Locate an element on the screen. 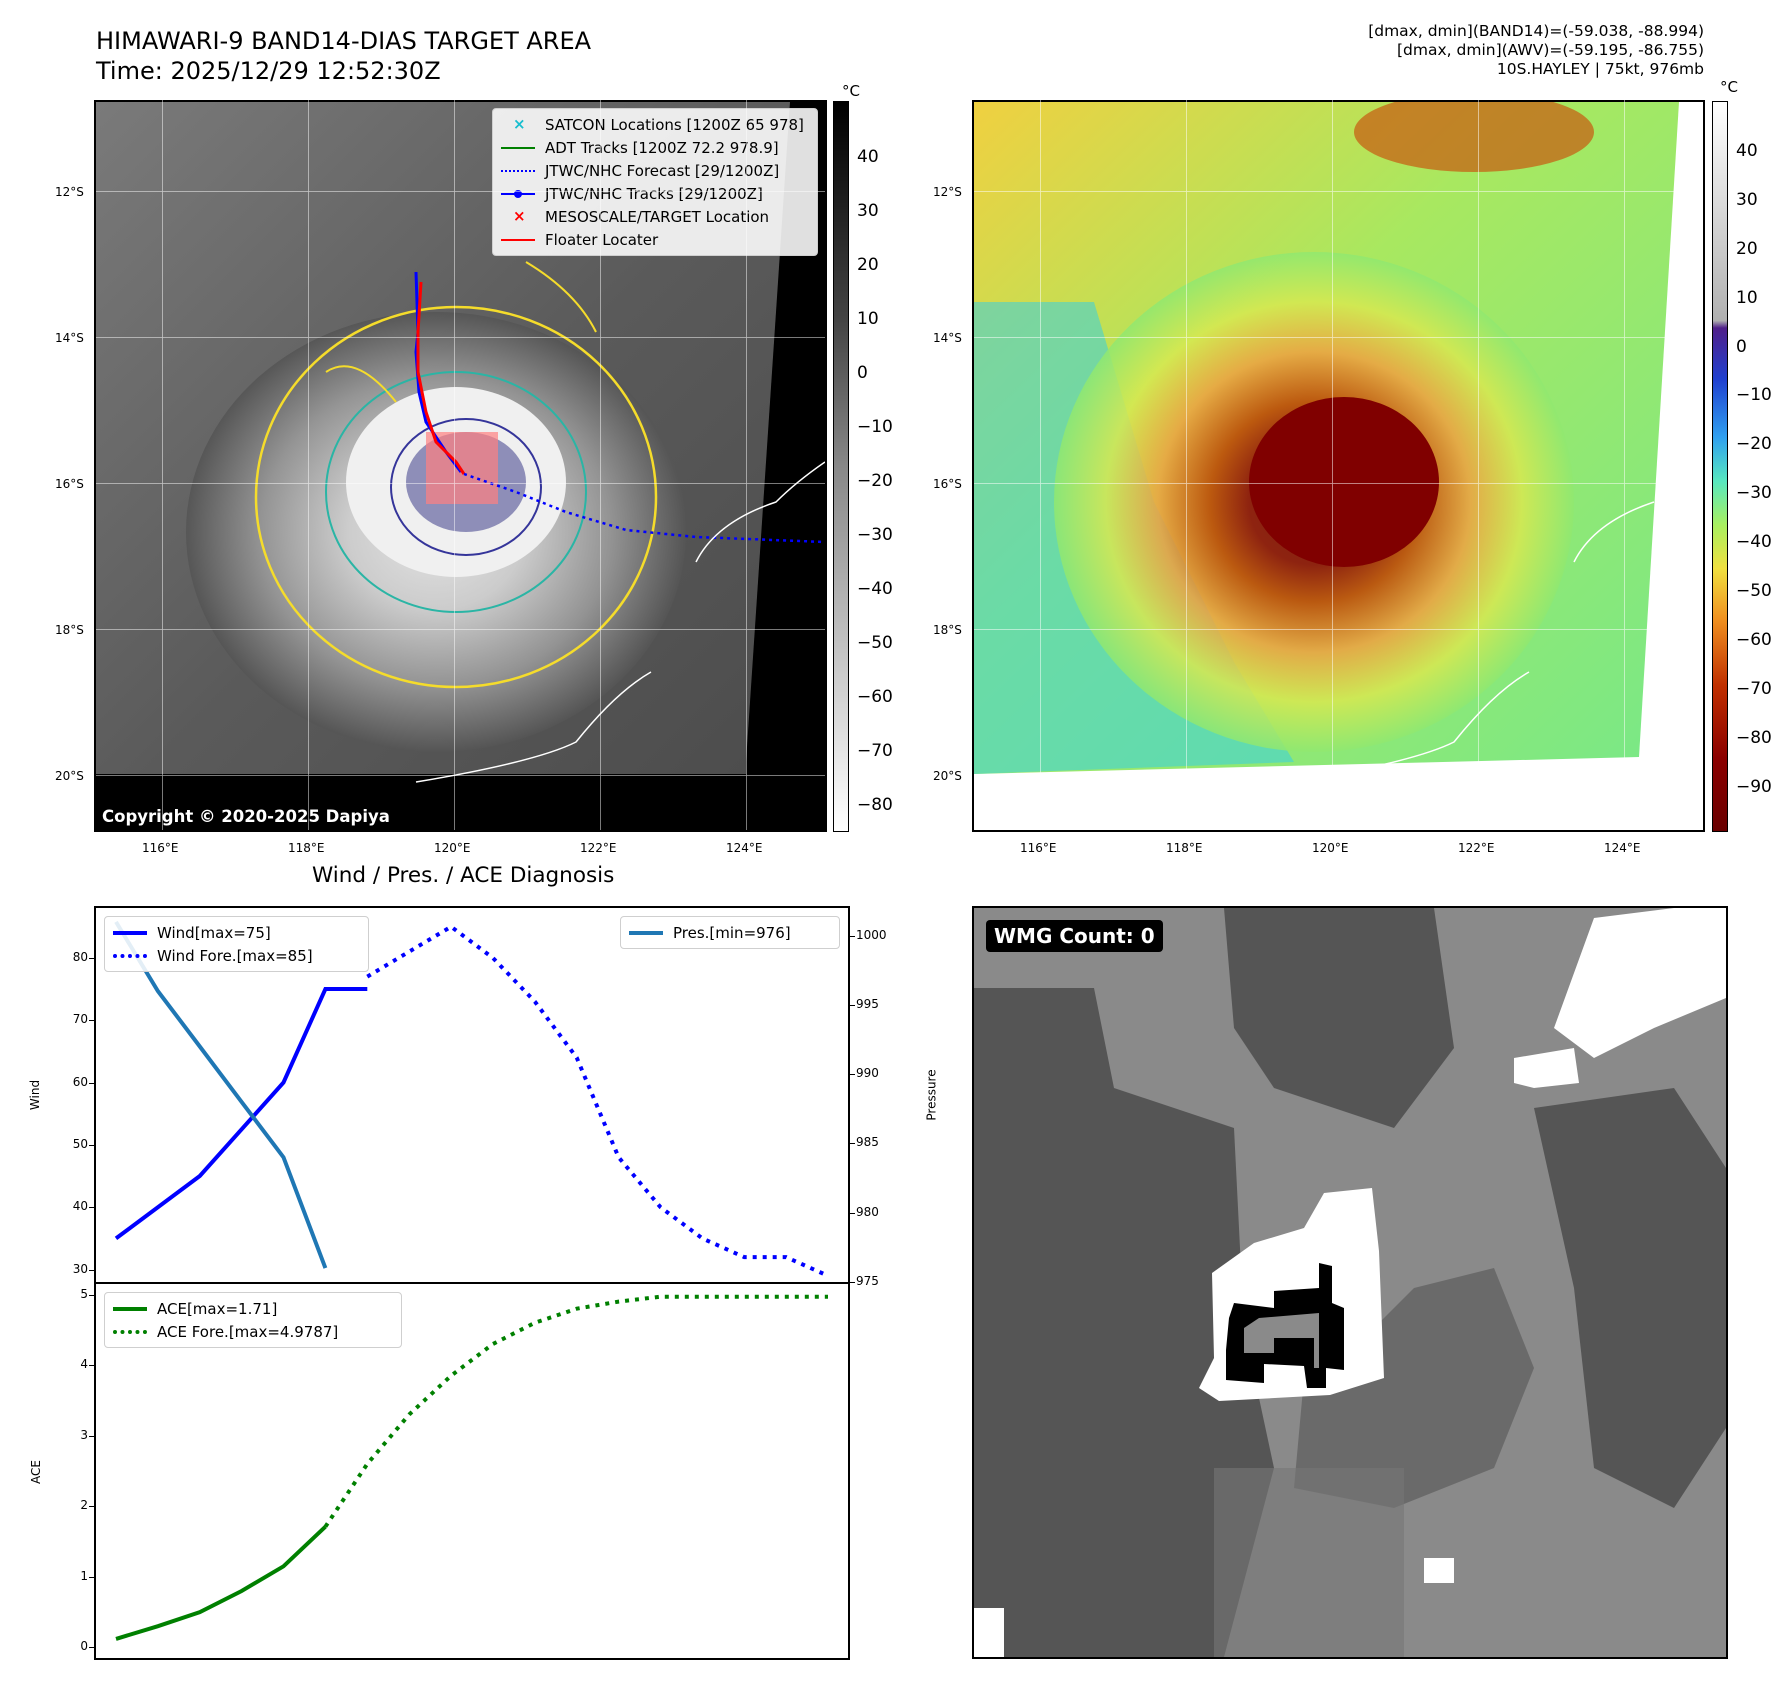 This screenshot has height=1690, width=1788. lat-tick: 14°S is located at coordinates (69, 338).